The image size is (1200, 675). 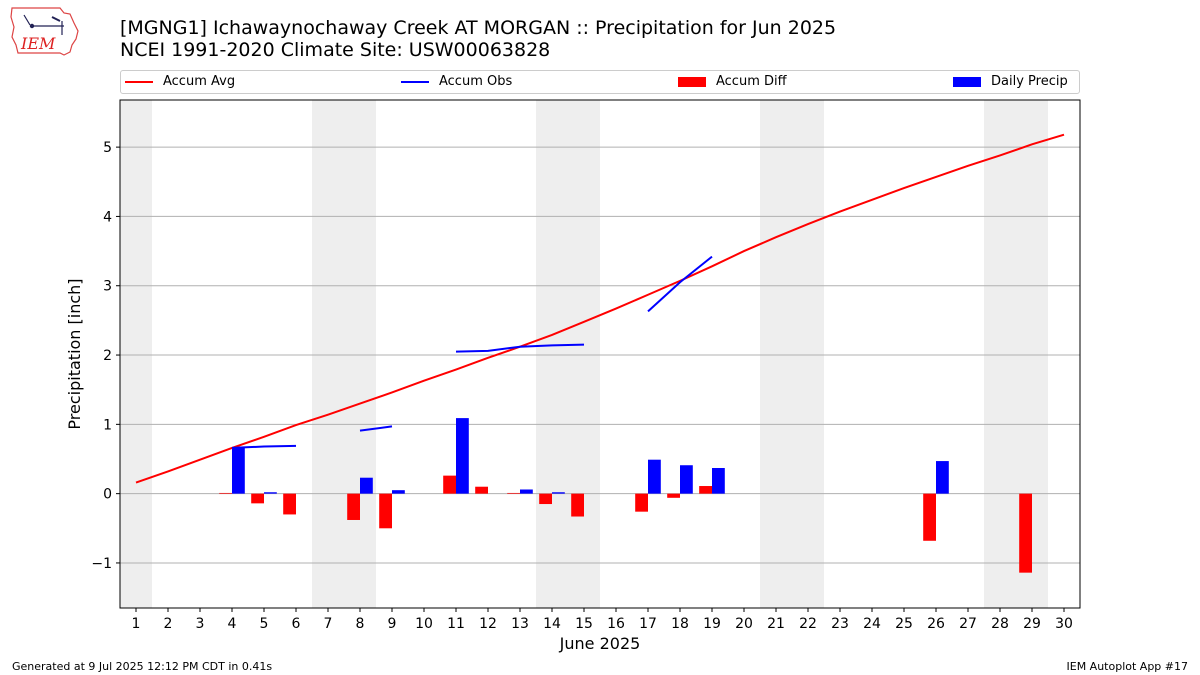 I want to click on logo-text: IEM, so click(x=38, y=43).